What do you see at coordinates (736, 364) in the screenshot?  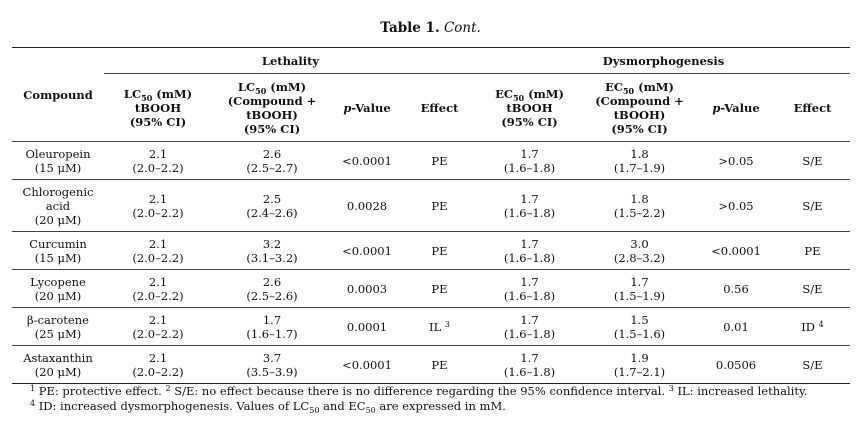 I see `cell-p-value-dysmorphogenesis: 0.0506` at bounding box center [736, 364].